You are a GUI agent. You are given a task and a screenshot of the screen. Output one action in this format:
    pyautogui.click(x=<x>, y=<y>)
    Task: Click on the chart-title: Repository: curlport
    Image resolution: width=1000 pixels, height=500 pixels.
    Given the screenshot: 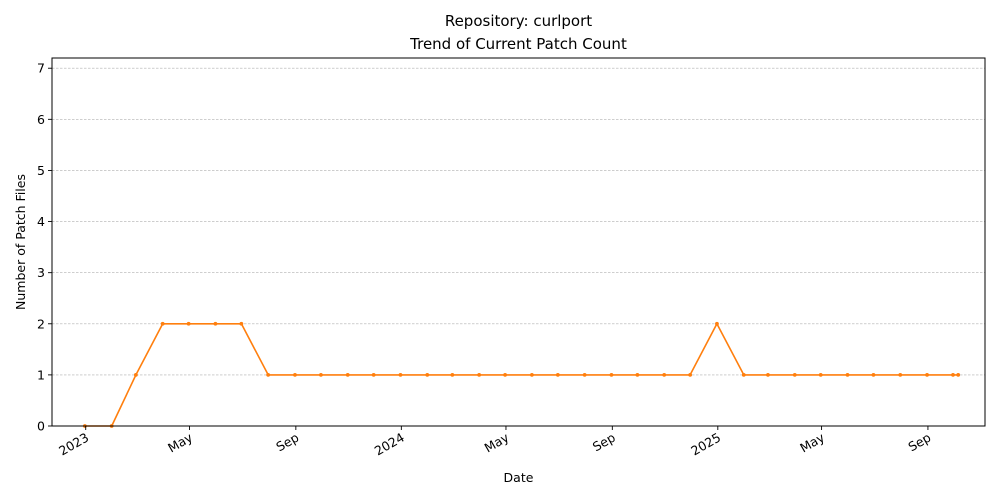 What is the action you would take?
    pyautogui.click(x=518, y=21)
    